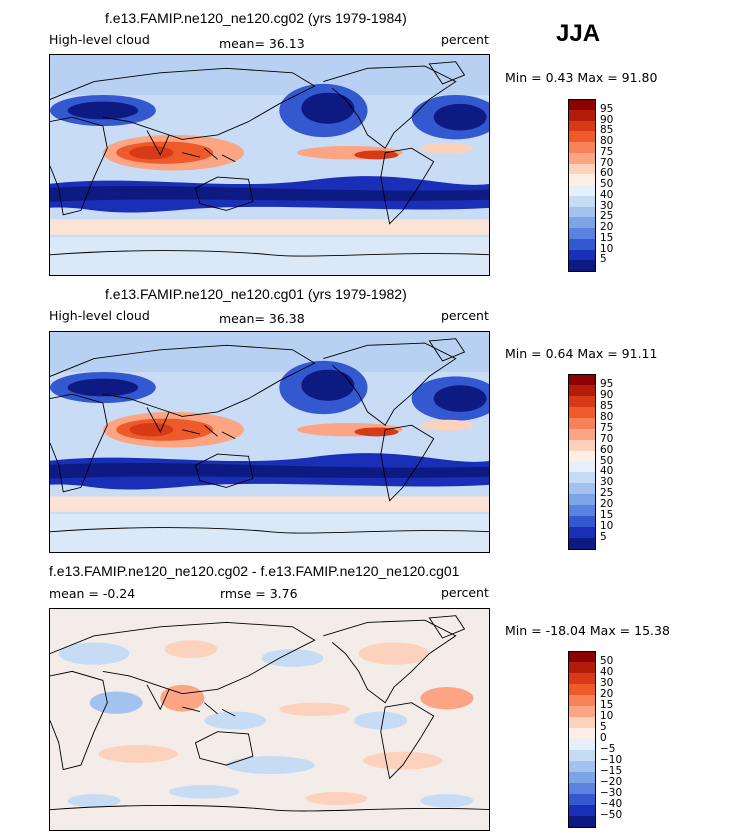  Describe the element at coordinates (262, 43) in the screenshot. I see `panel1-mean: mean= 36.13` at that location.